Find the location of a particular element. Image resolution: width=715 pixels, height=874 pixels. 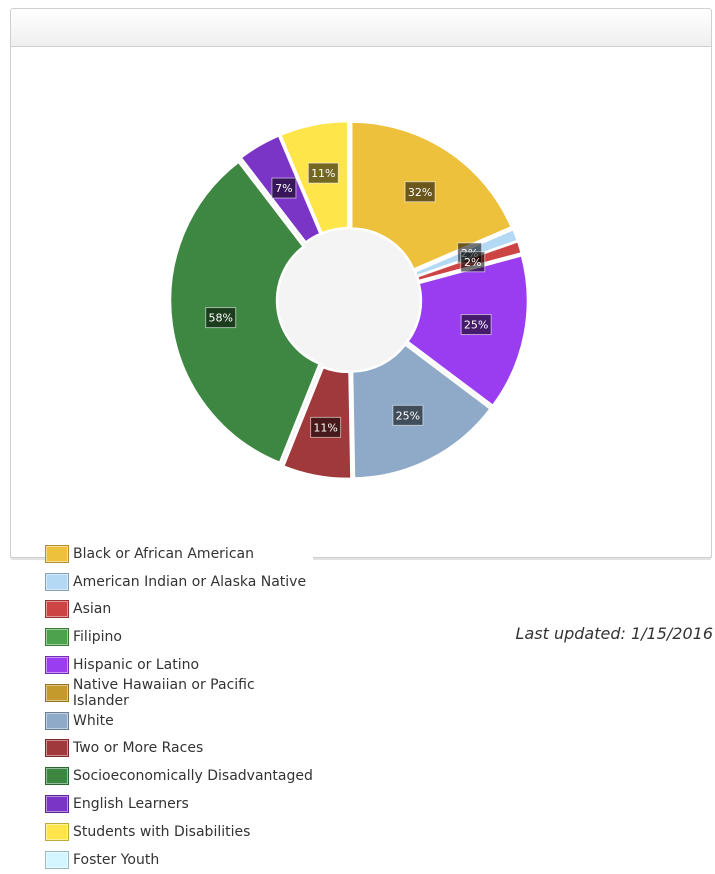

data-label-8: 58% is located at coordinates (221, 318).